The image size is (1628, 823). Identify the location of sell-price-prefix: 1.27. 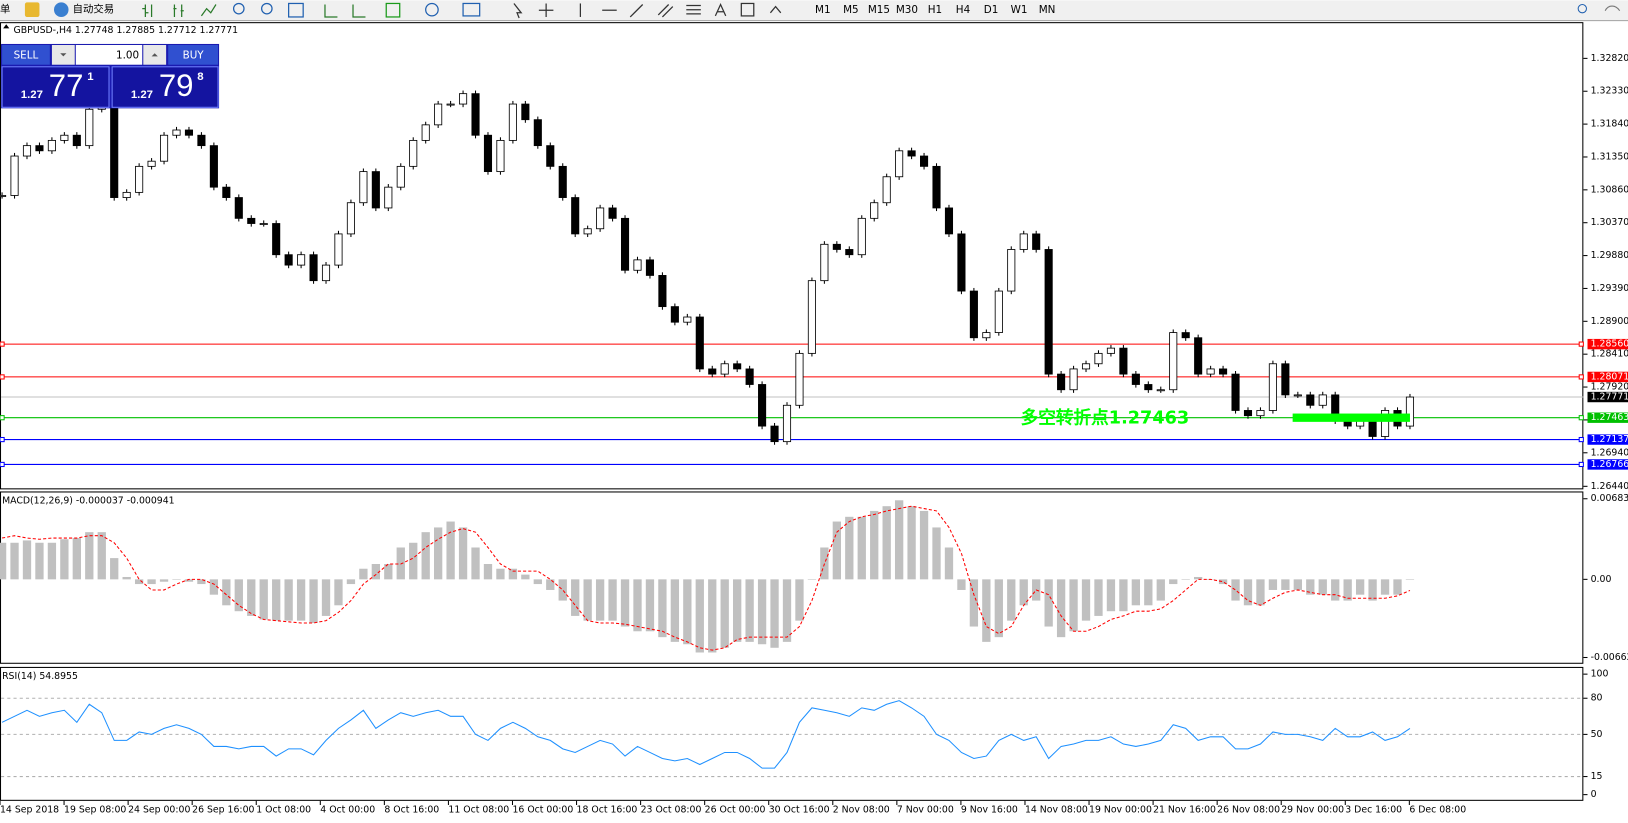
(32, 95).